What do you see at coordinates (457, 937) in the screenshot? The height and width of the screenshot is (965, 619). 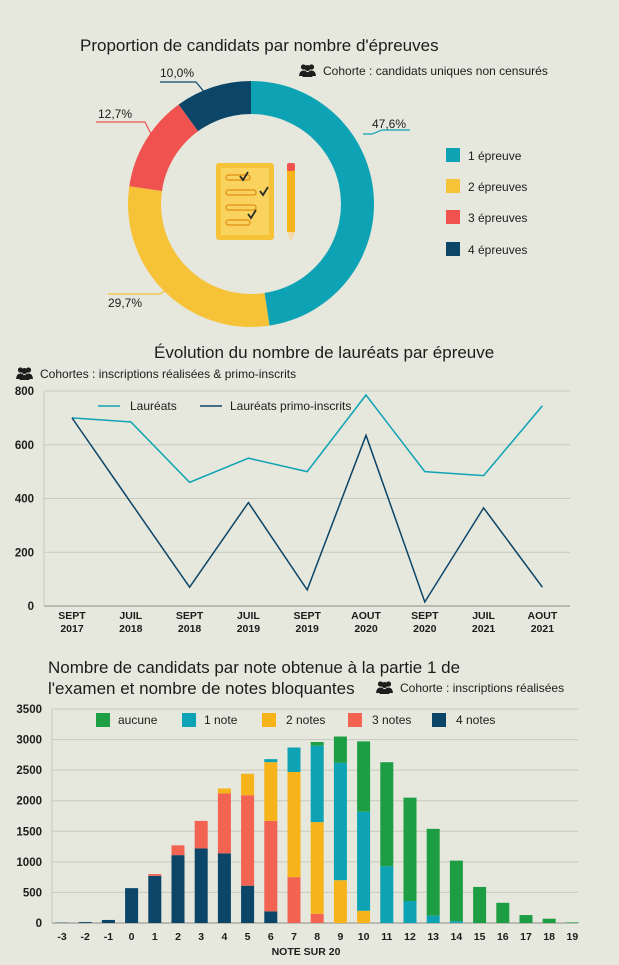 I see `bar-x-tick: 14` at bounding box center [457, 937].